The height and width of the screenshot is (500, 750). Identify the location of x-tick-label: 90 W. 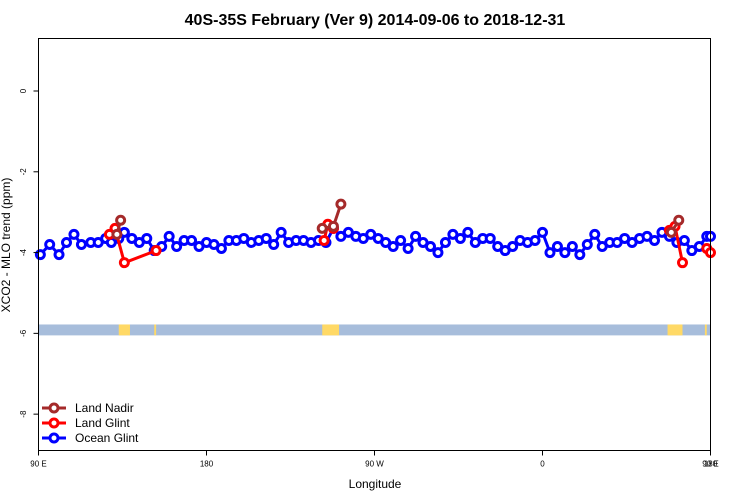
(374, 464).